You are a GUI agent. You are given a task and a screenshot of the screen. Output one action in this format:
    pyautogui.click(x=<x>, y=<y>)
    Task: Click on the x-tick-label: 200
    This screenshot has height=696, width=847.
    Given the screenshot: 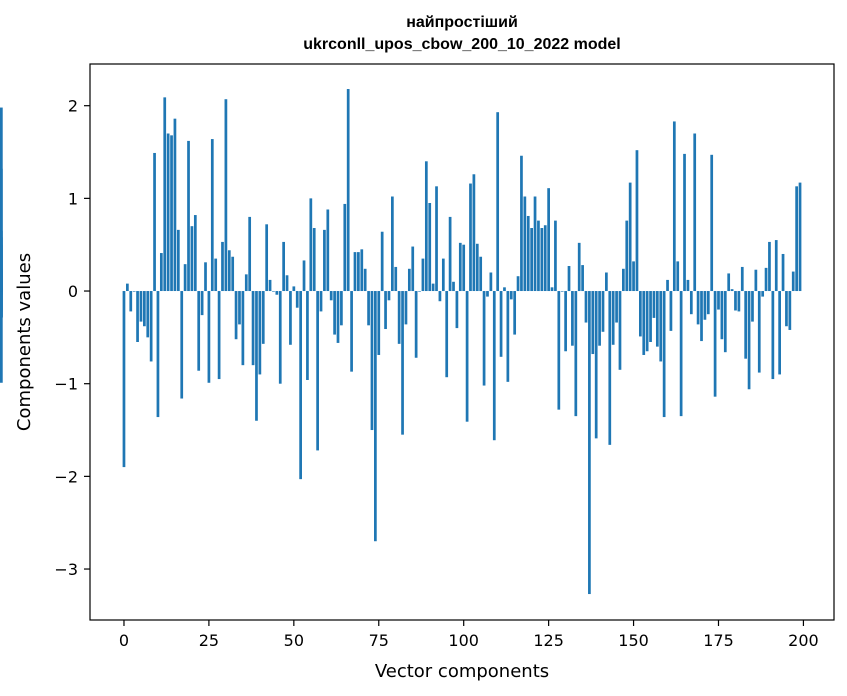 What is the action you would take?
    pyautogui.click(x=803, y=640)
    